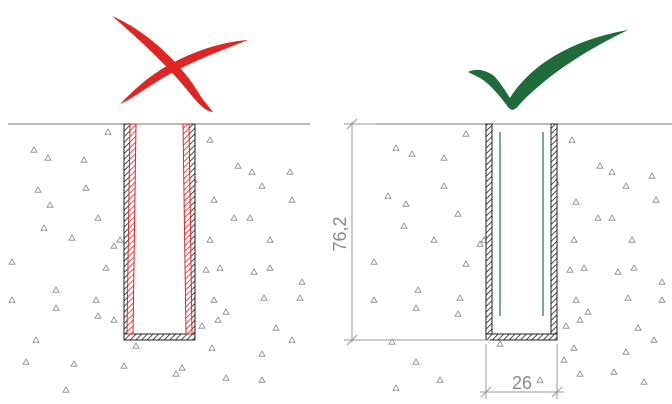 This screenshot has width=672, height=404. What do you see at coordinates (521, 224) in the screenshot?
I see `insert-lines-right` at bounding box center [521, 224].